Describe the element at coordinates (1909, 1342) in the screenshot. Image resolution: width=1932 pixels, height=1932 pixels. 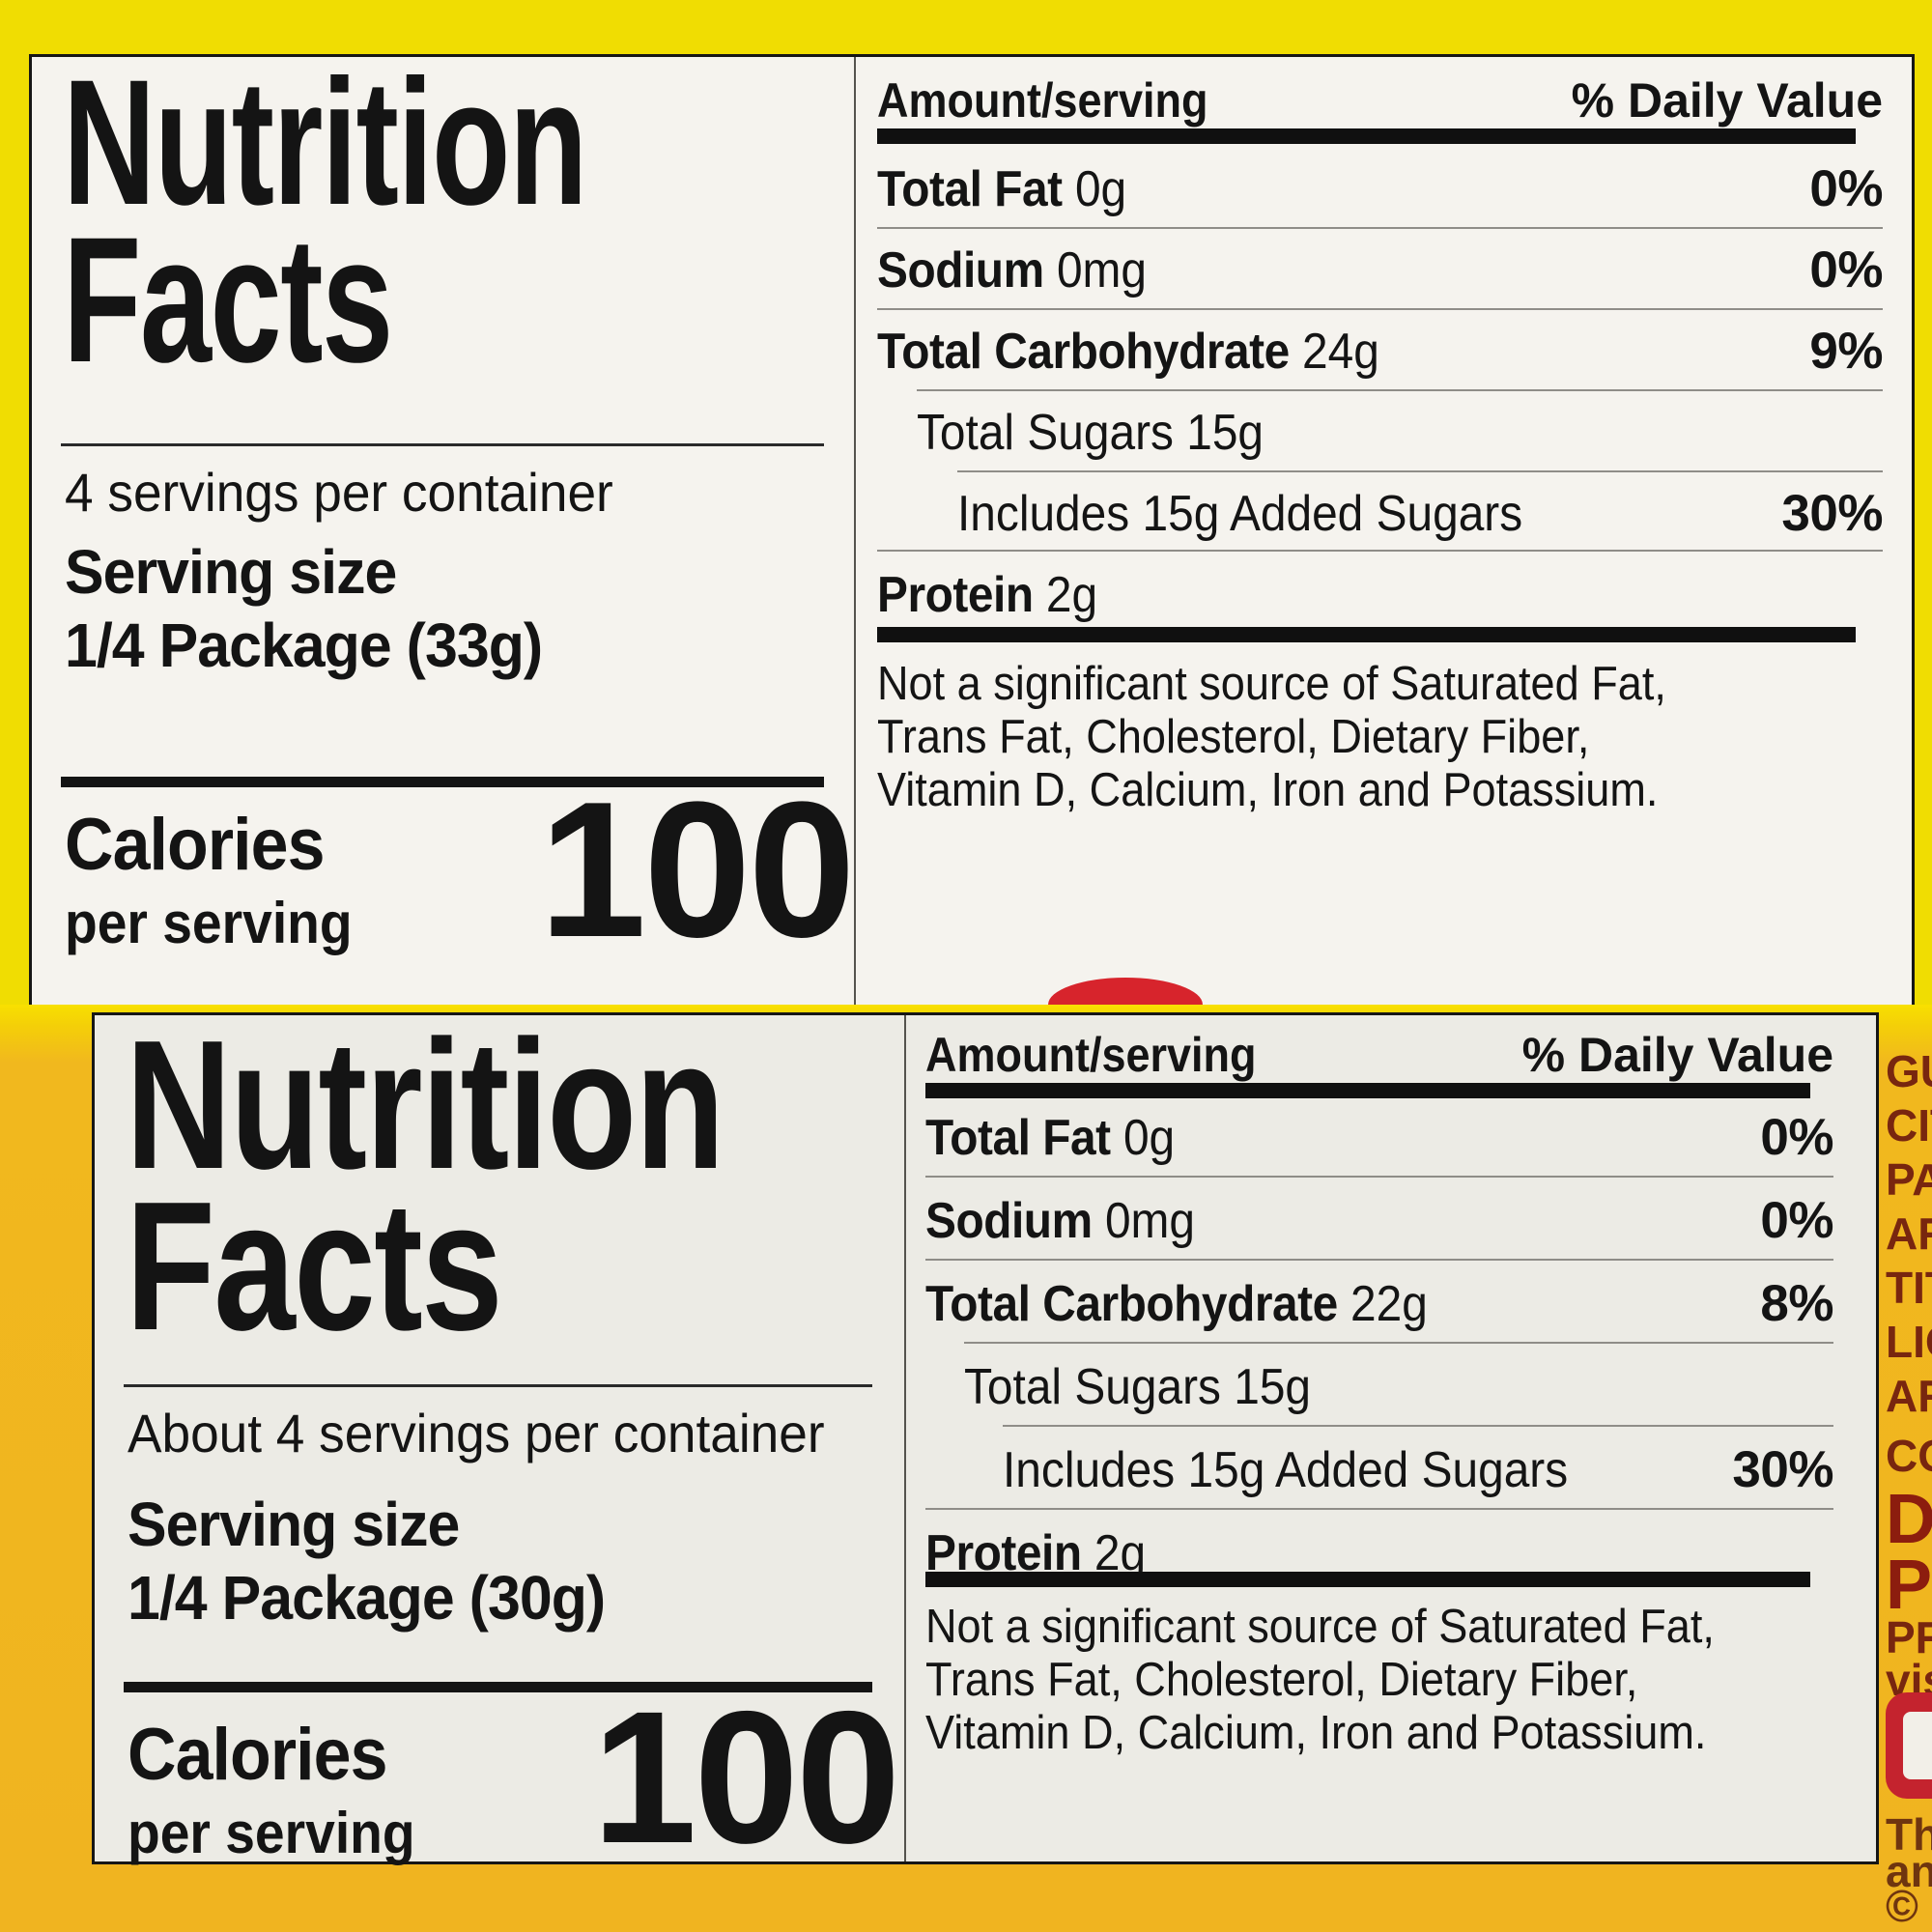
I see `cut-text-fragment: LIQ` at that location.